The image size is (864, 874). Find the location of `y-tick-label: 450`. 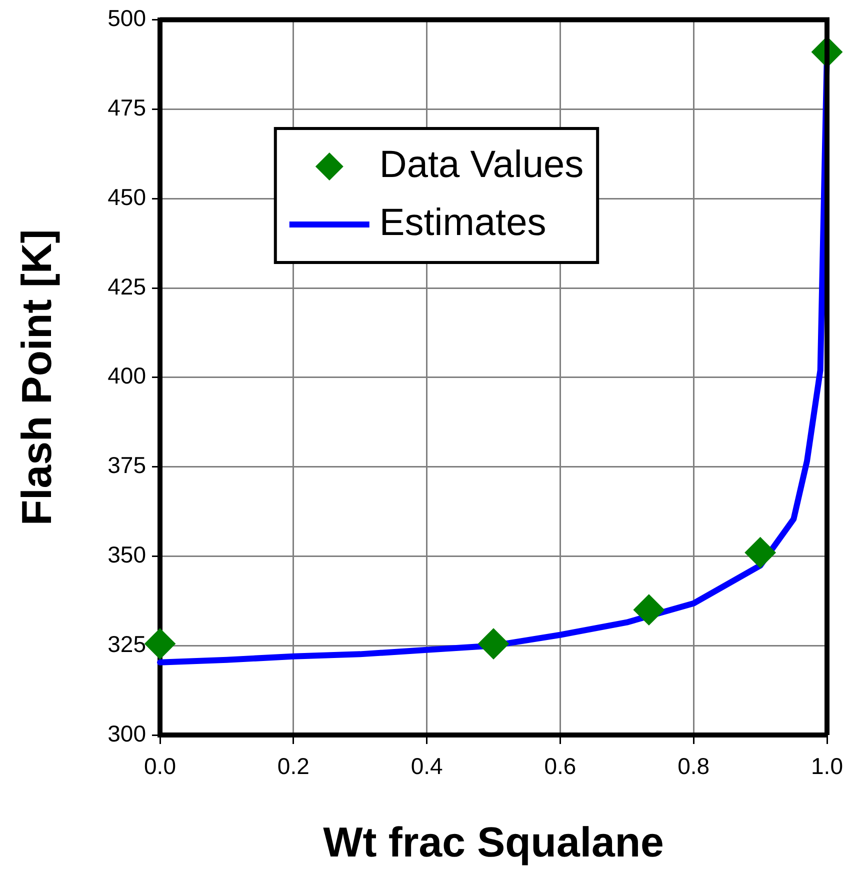

y-tick-label: 450 is located at coordinates (127, 197).